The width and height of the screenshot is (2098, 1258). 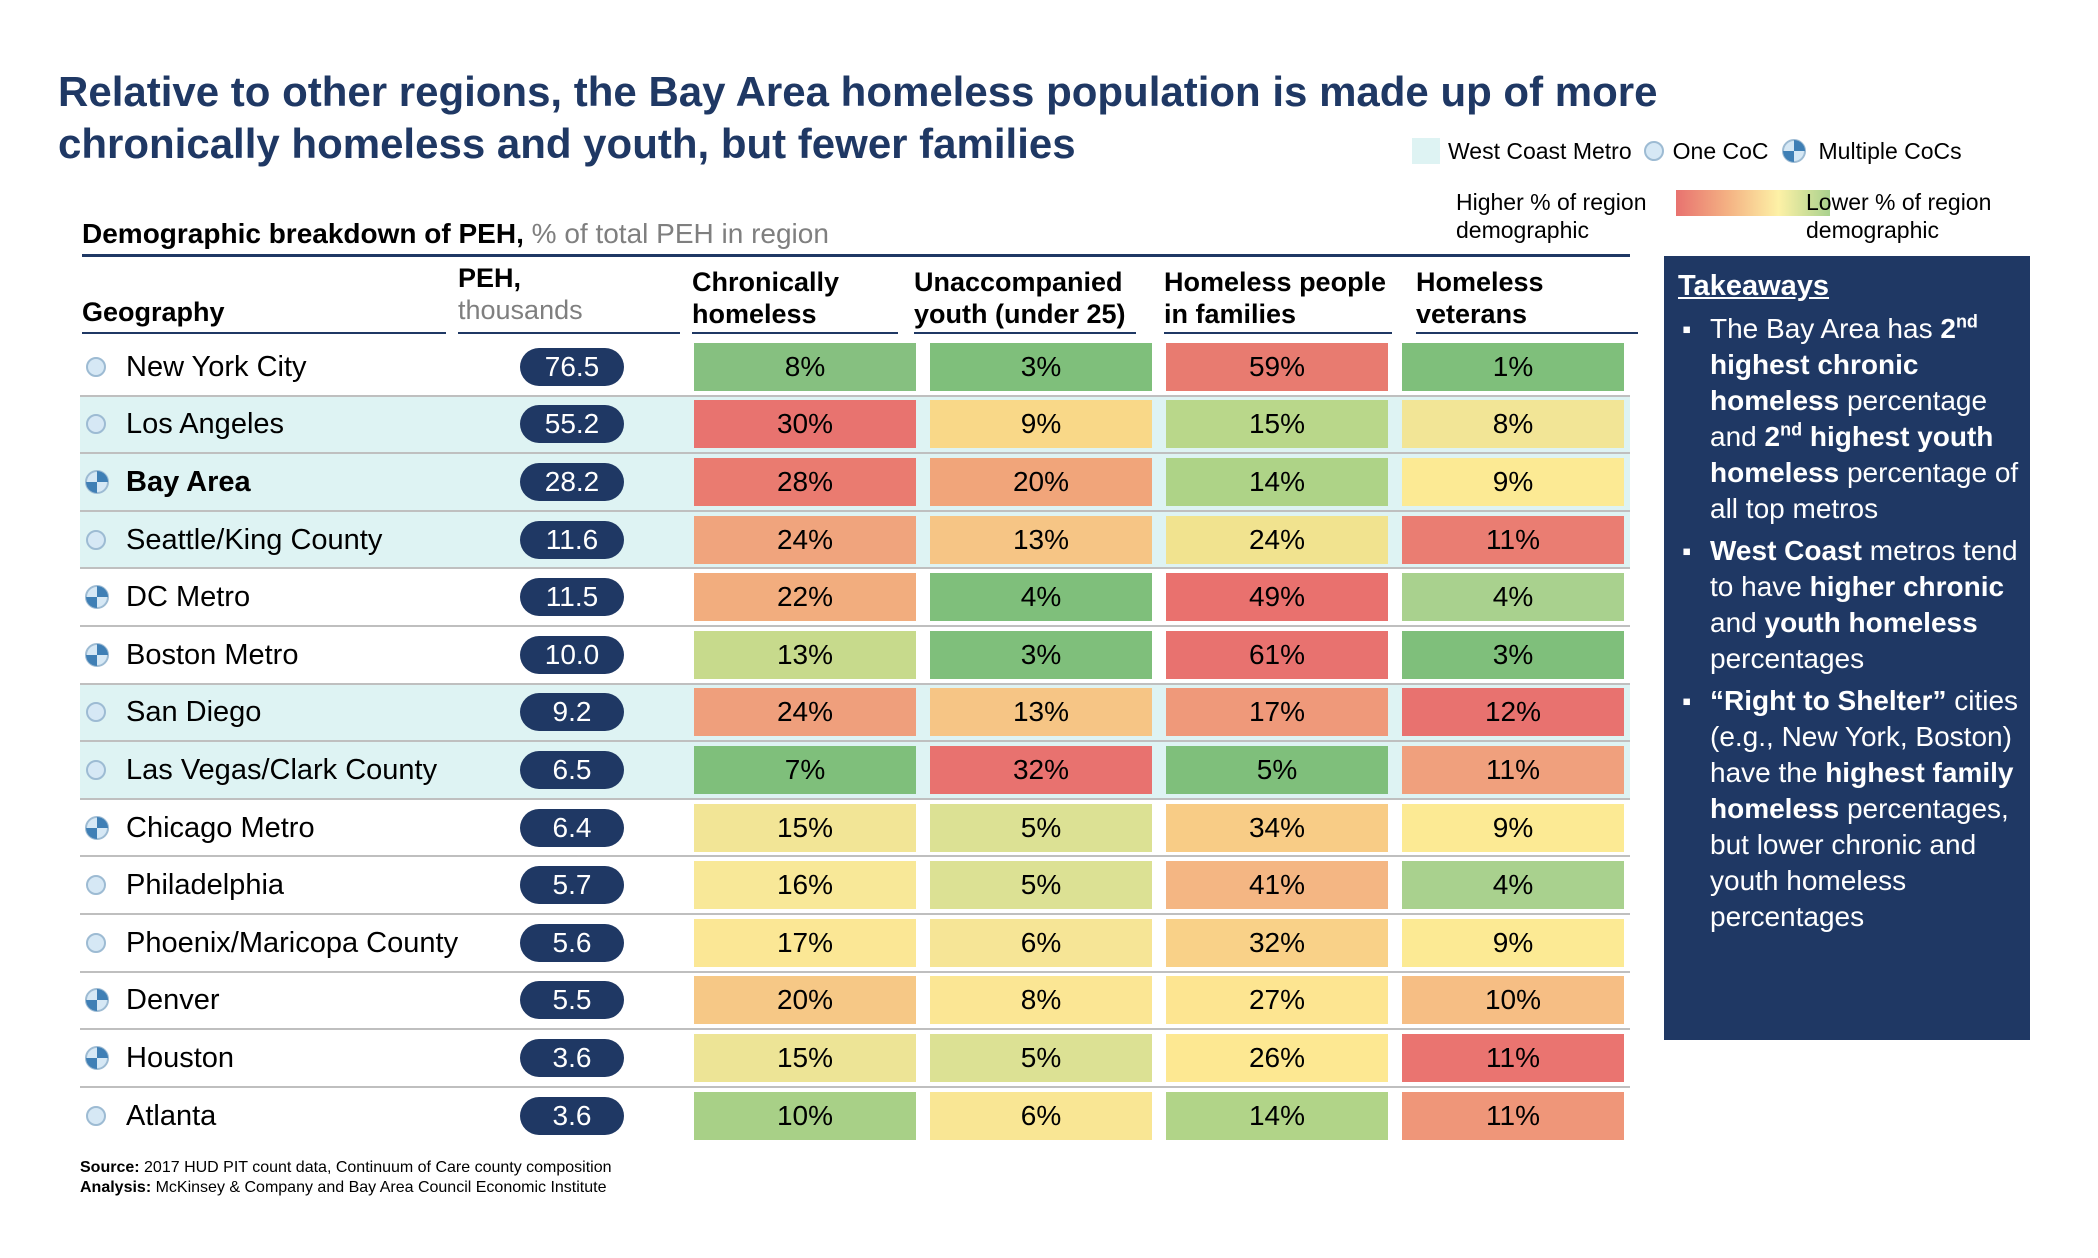 What do you see at coordinates (1737, 622) in the screenshot?
I see `tk2-text2: and` at bounding box center [1737, 622].